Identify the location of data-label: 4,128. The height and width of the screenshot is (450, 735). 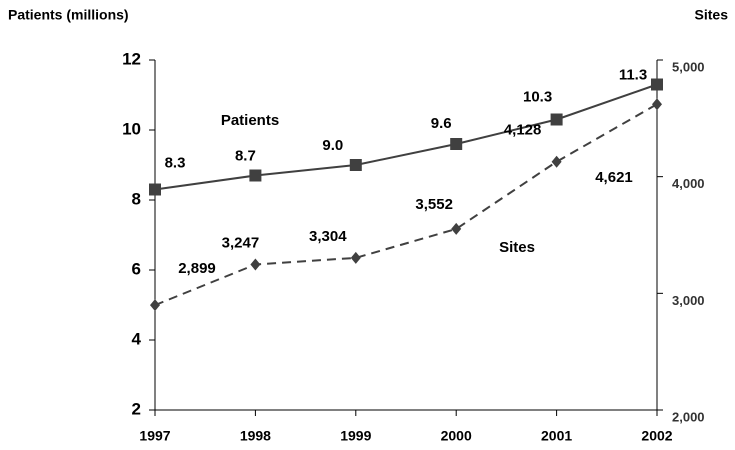
(523, 130).